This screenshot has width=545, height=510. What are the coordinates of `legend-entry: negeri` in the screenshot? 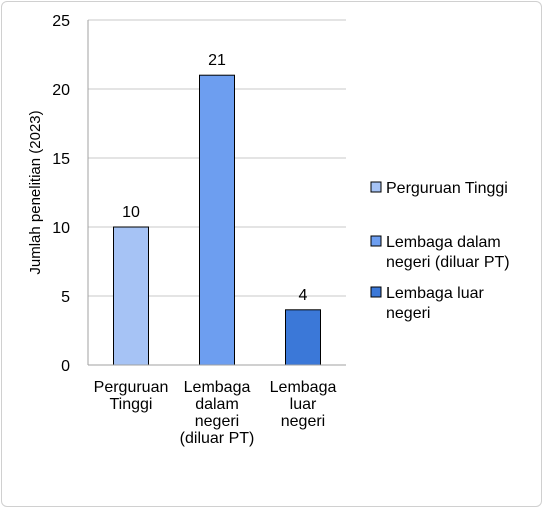 It's located at (408, 313).